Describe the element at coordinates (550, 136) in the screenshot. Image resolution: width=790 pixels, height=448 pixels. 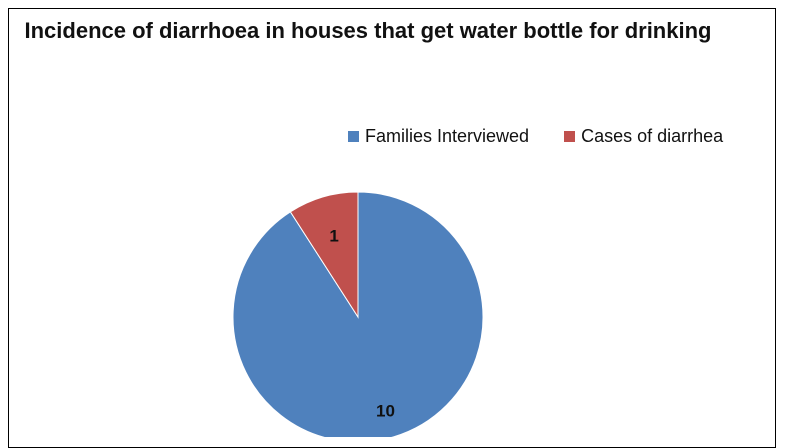
I see `chart-legend: Families Interviewed Cases of diarrhea` at that location.